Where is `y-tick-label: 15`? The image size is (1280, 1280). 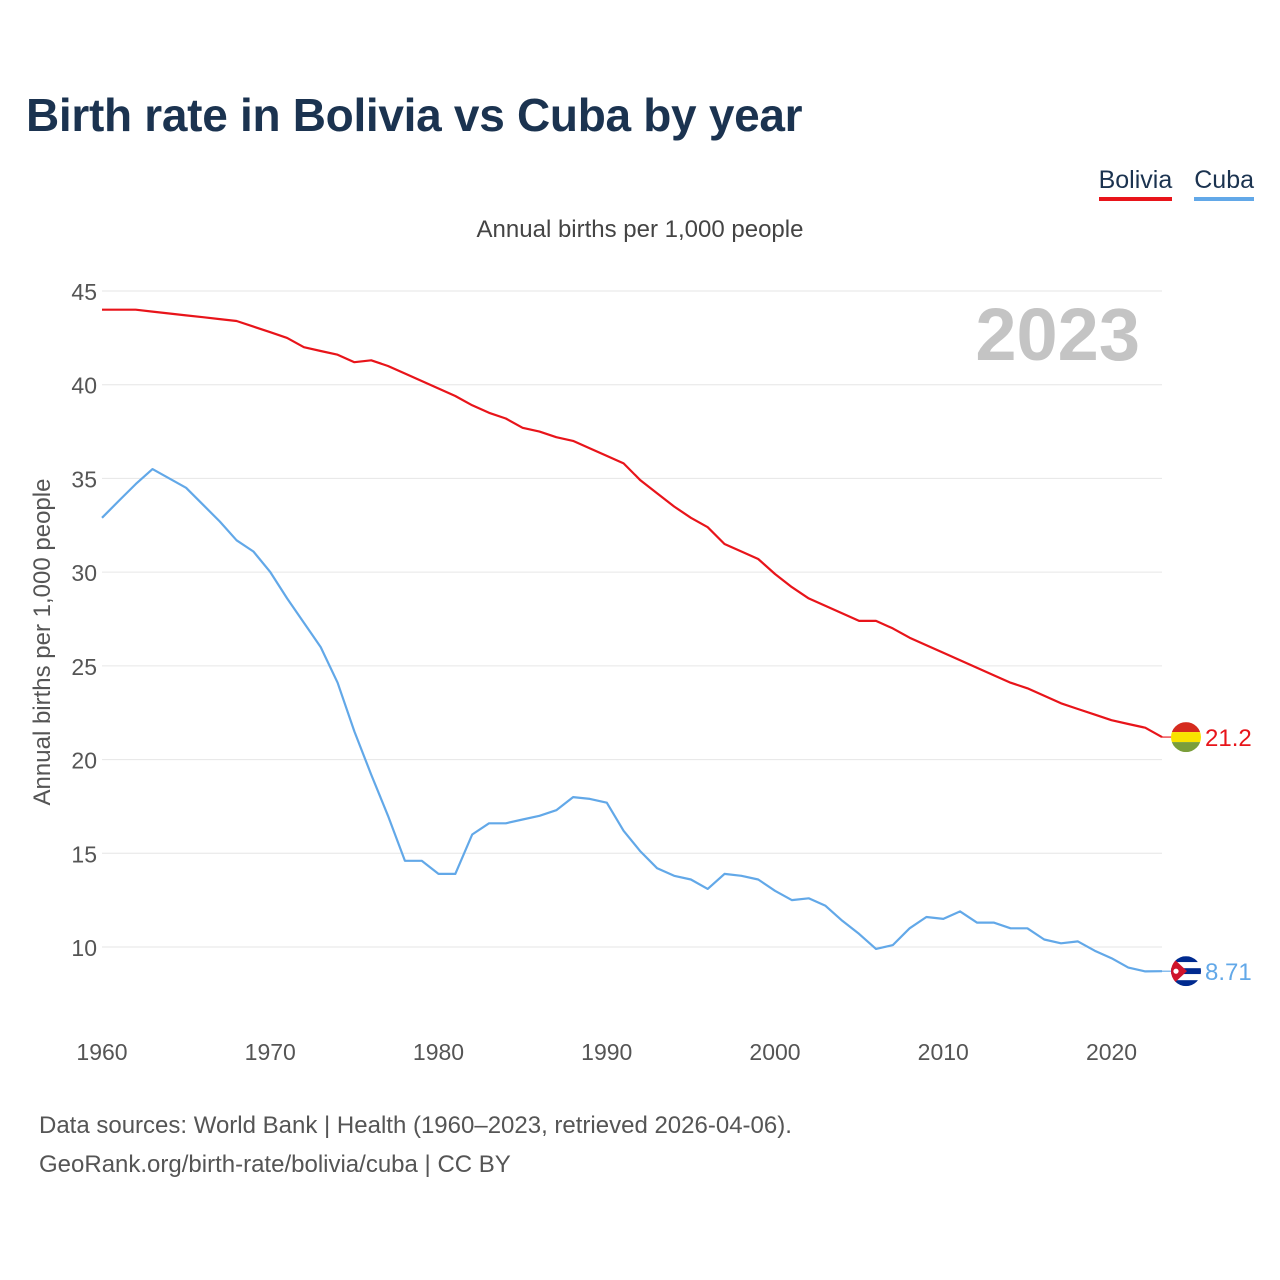 y-tick-label: 15 is located at coordinates (84, 854).